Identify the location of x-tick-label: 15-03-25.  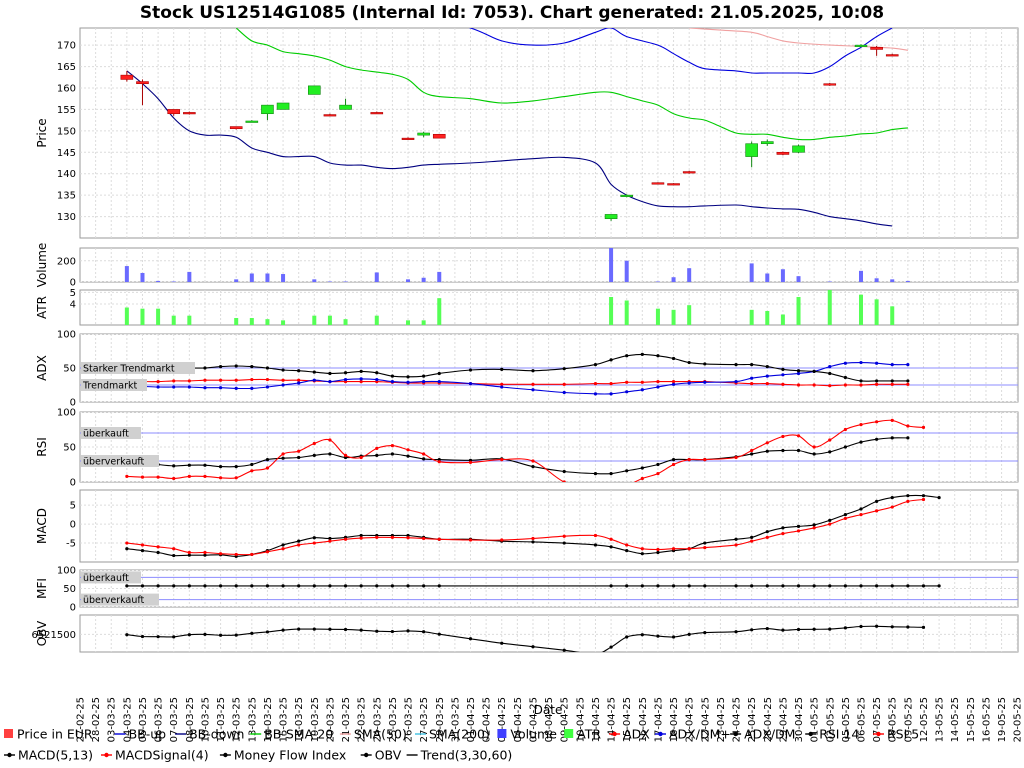
(284, 719).